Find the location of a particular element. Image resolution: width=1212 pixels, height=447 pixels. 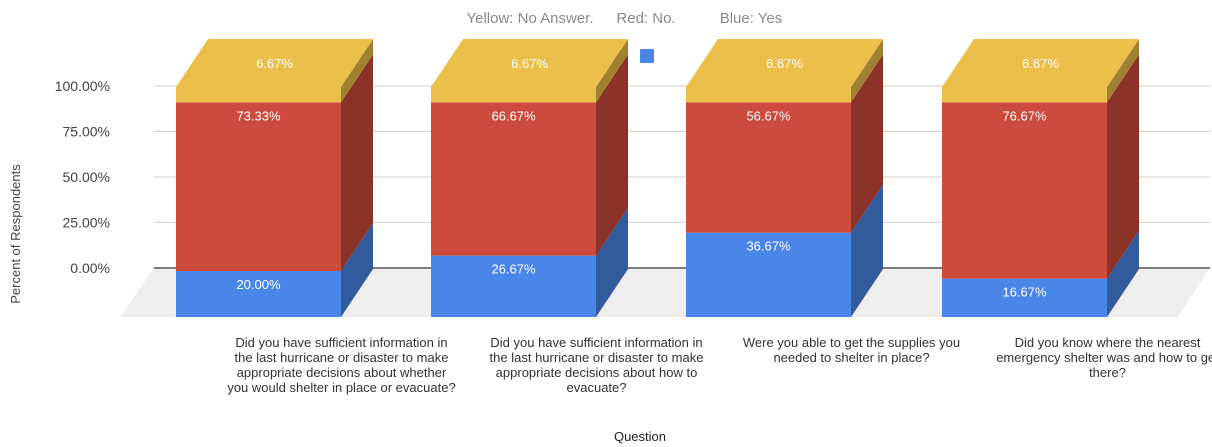

data-label-yes: 16.67% is located at coordinates (1024, 292).